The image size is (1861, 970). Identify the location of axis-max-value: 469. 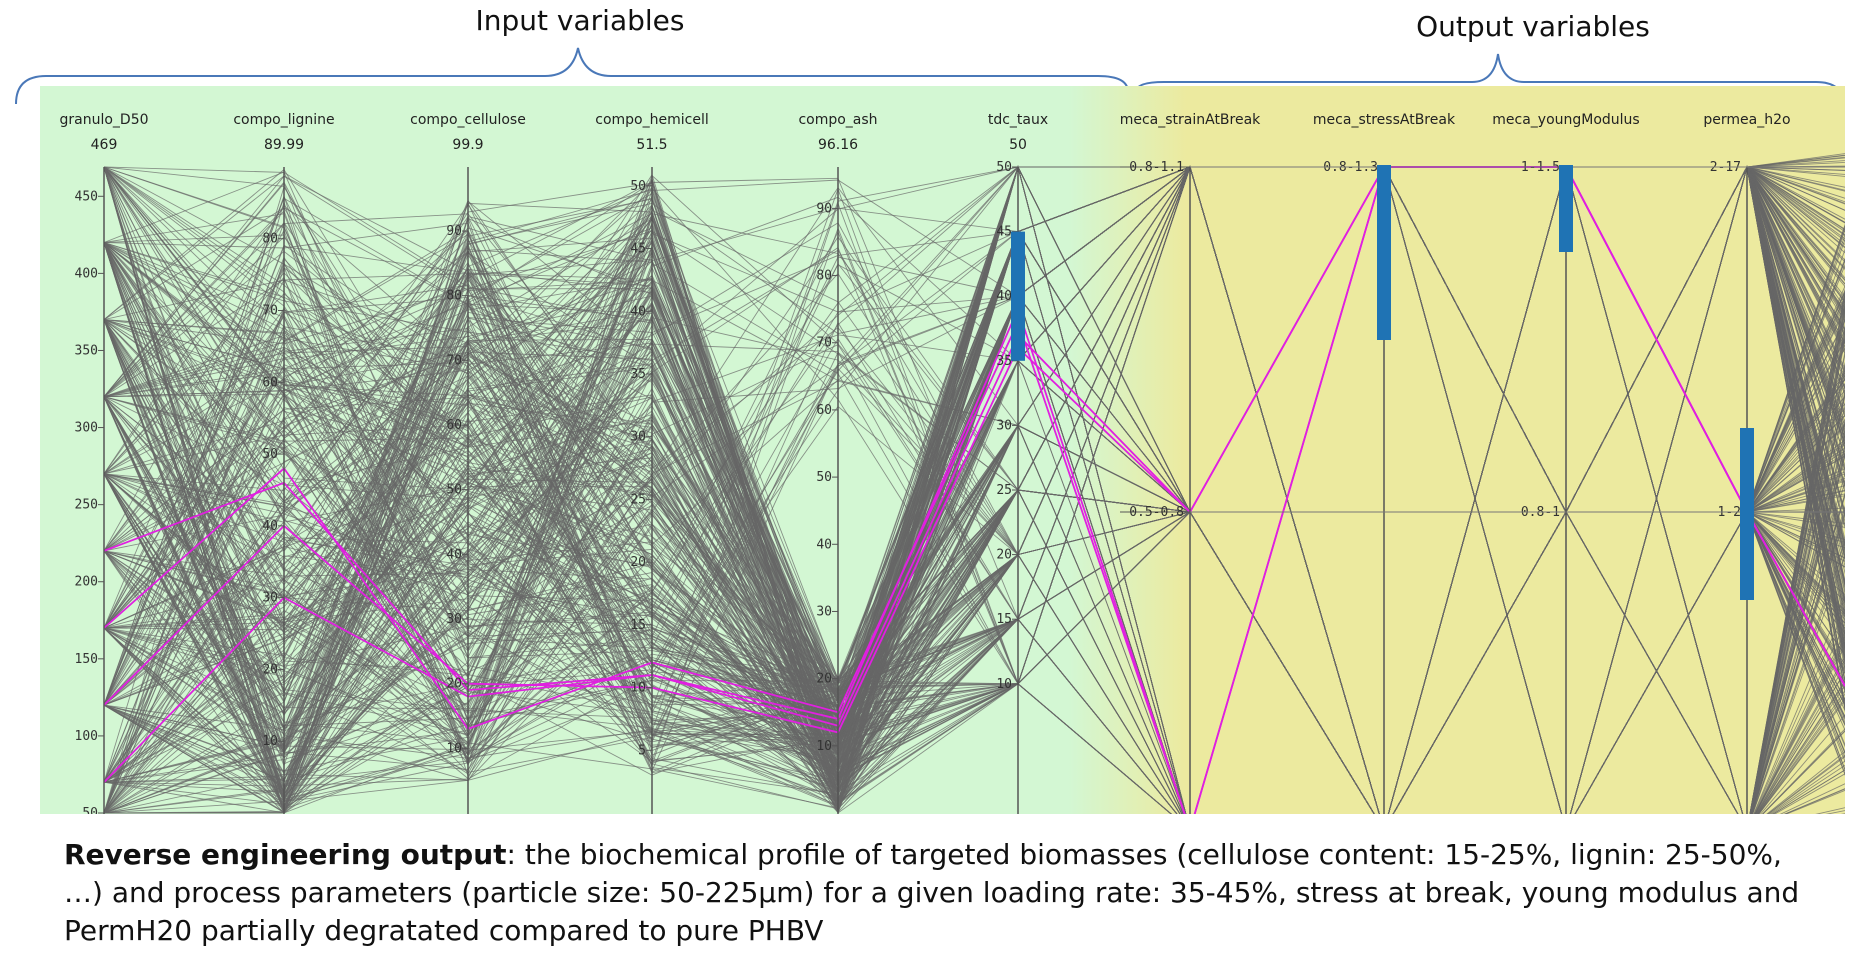
(104, 145).